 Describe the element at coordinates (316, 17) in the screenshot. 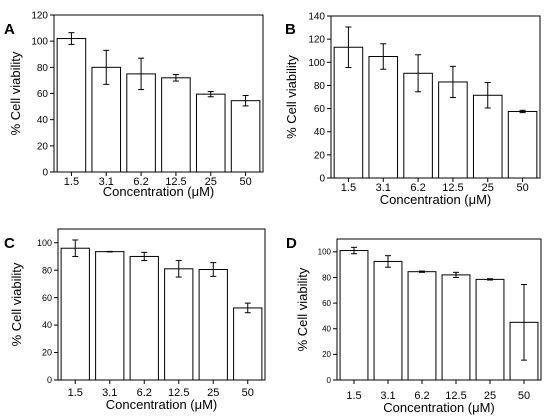

I see `y-tick-label: 140` at that location.